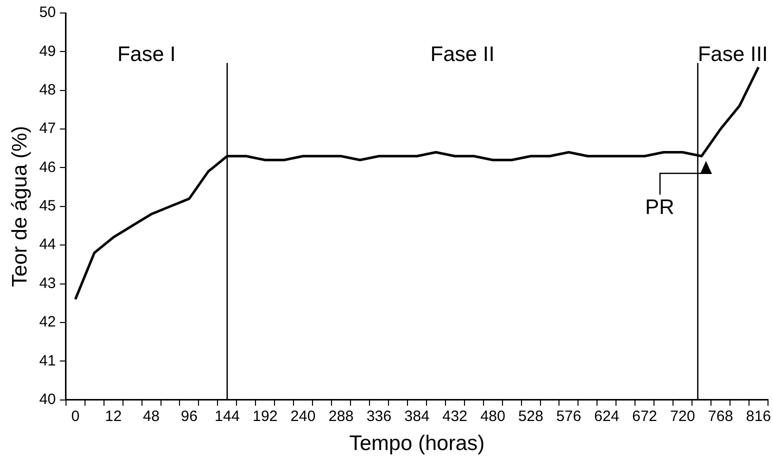 The height and width of the screenshot is (463, 773). What do you see at coordinates (47, 90) in the screenshot?
I see `y-tick-label: 48` at bounding box center [47, 90].